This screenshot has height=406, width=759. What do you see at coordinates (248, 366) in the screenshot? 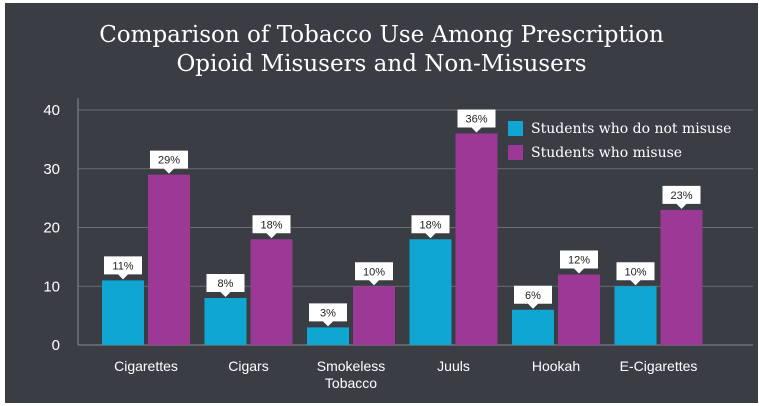
I see `x-tick-label: Cigars` at bounding box center [248, 366].